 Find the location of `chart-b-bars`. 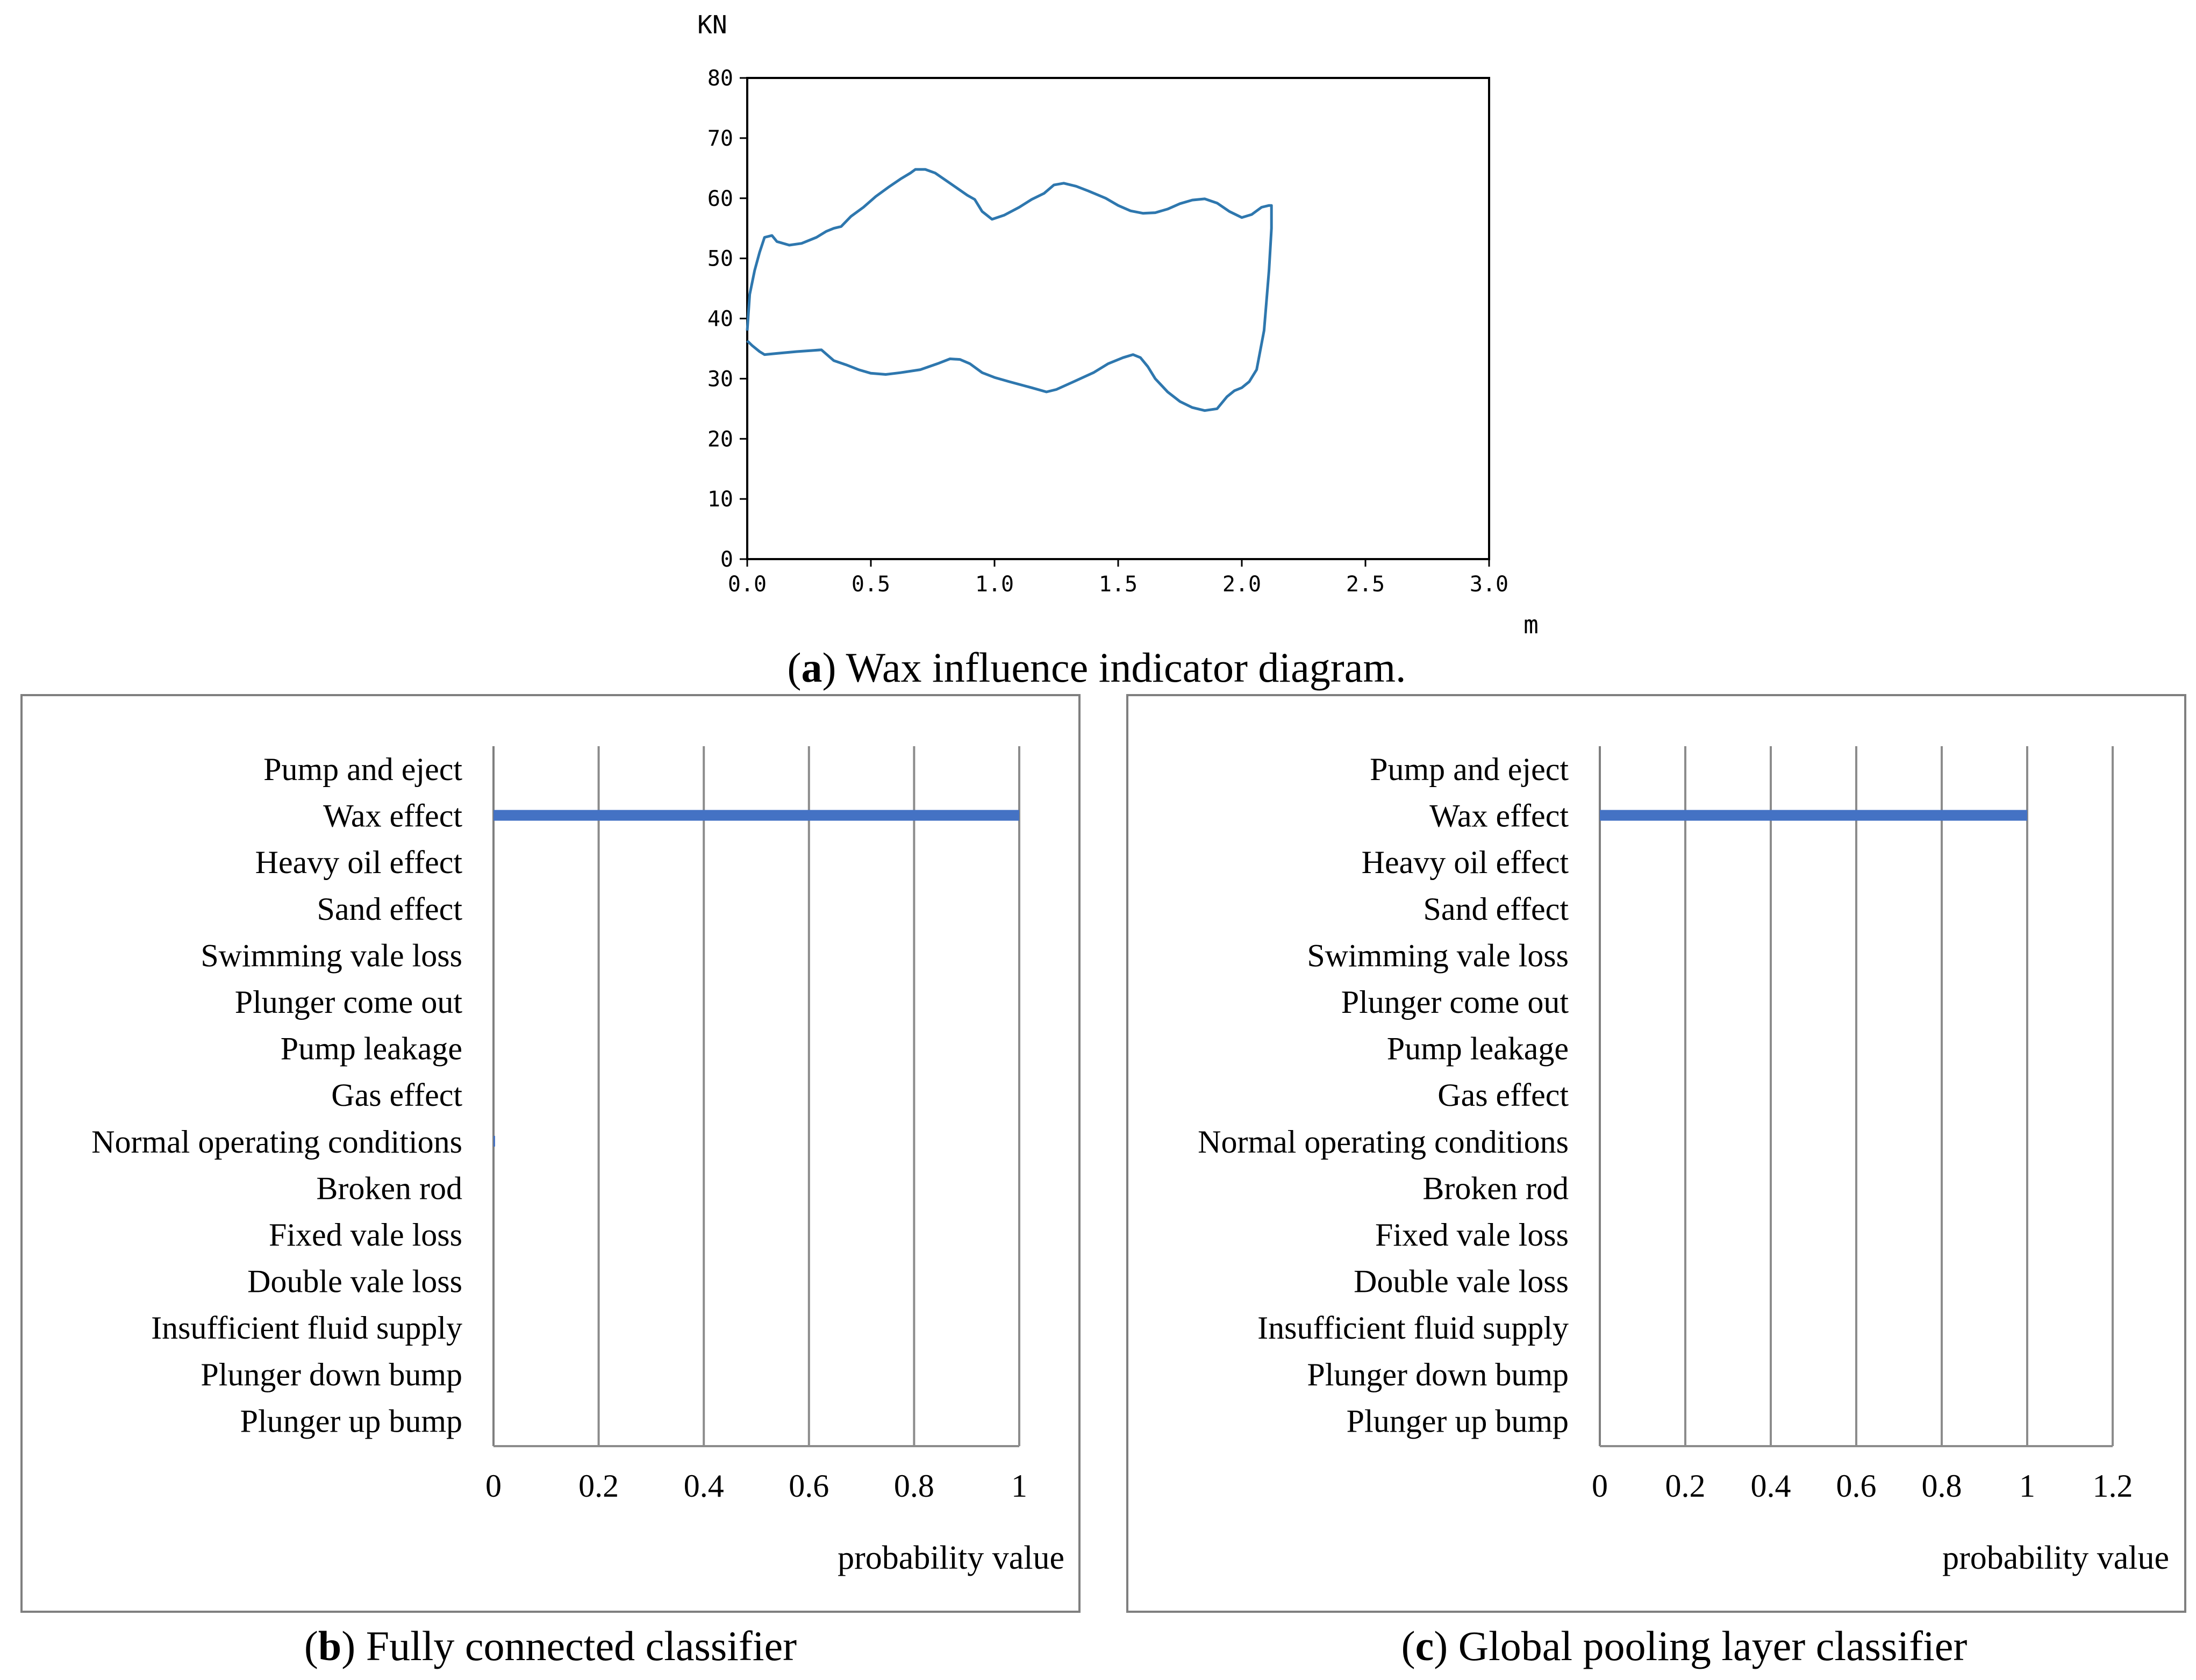

chart-b-bars is located at coordinates (756, 978).